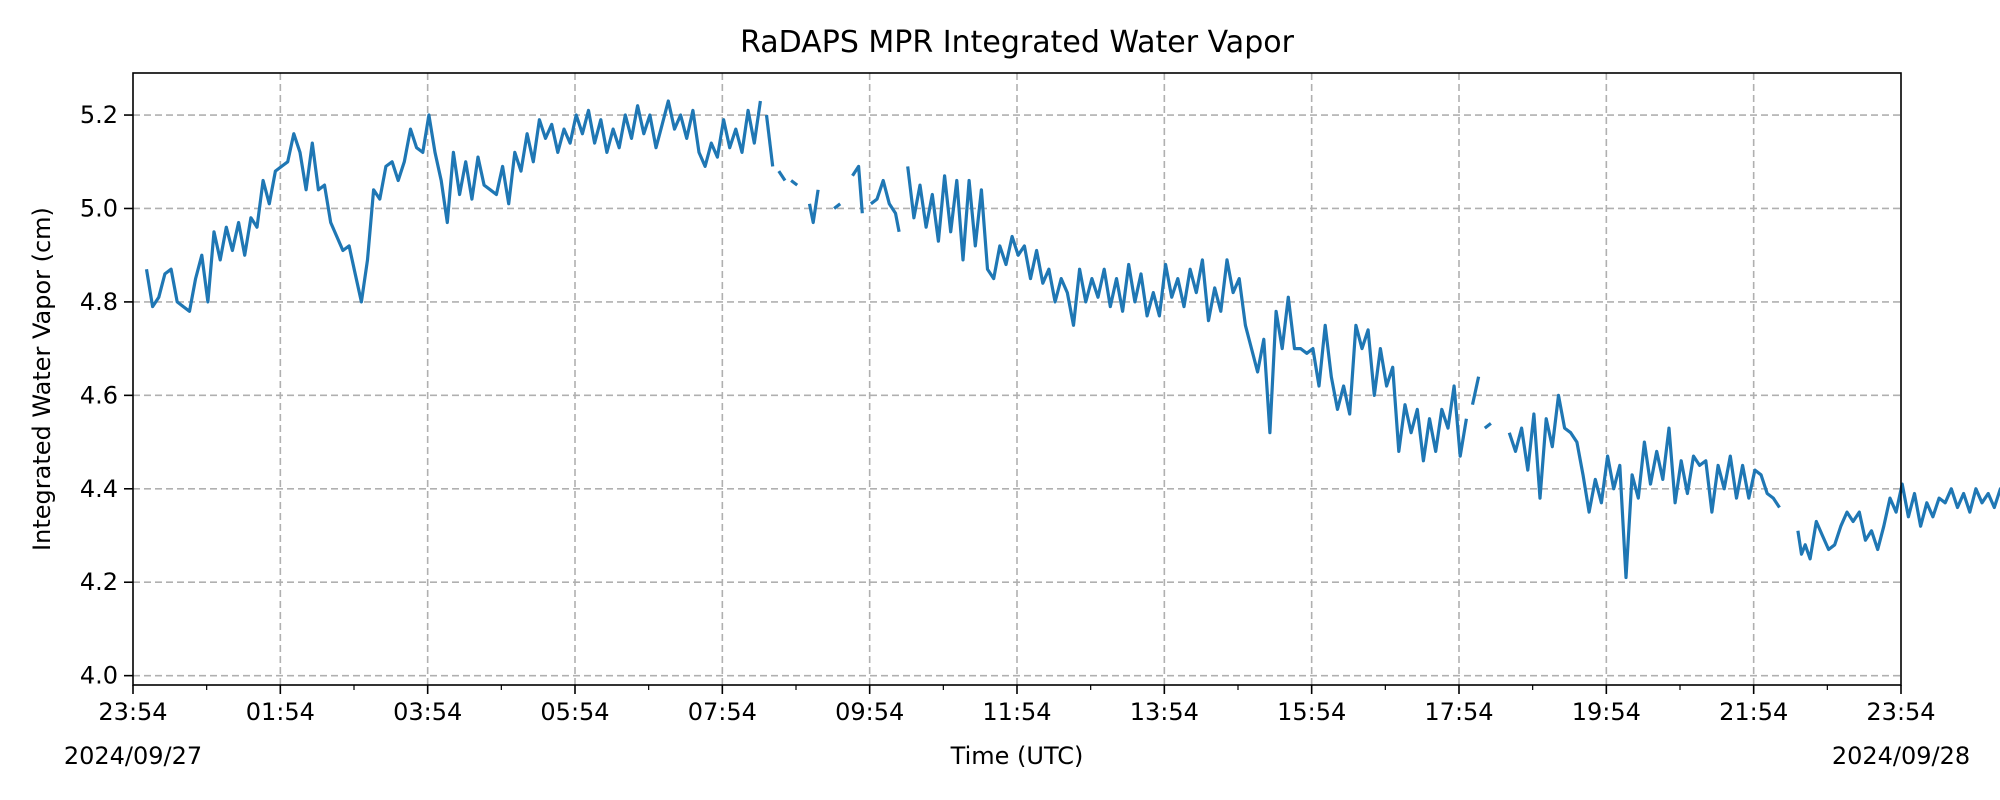 This screenshot has width=2000, height=800. What do you see at coordinates (1458, 712) in the screenshot?
I see `x-tick-label: 17:54` at bounding box center [1458, 712].